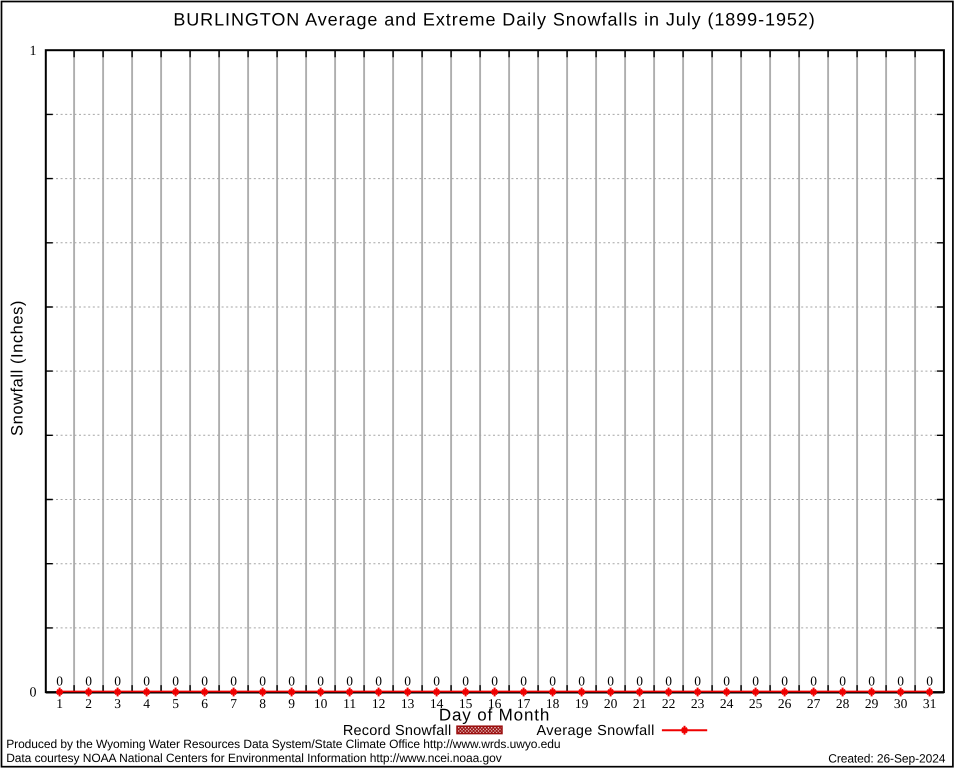 The height and width of the screenshot is (768, 954). What do you see at coordinates (843, 703) in the screenshot?
I see `svg-text: 28` at bounding box center [843, 703].